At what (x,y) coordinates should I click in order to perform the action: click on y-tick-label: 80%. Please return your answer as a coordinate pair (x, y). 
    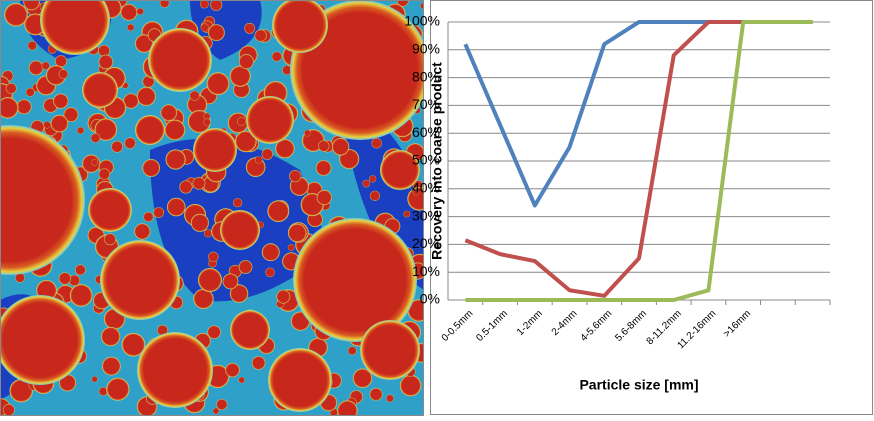
    Looking at the image, I should click on (426, 76).